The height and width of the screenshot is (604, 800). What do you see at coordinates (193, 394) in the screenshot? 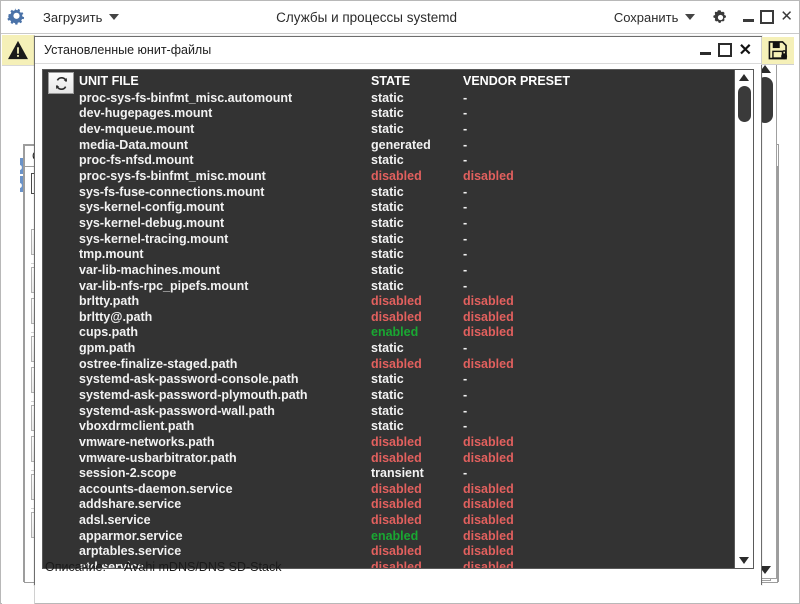
I see `cell-unit-file: systemd-ask-password-plymouth.path` at bounding box center [193, 394].